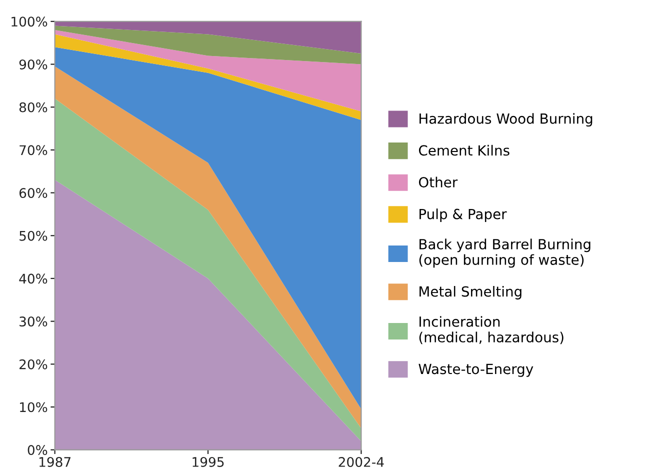 This screenshot has height=476, width=645. I want to click on legend-label: Metal Smelting, so click(471, 293).